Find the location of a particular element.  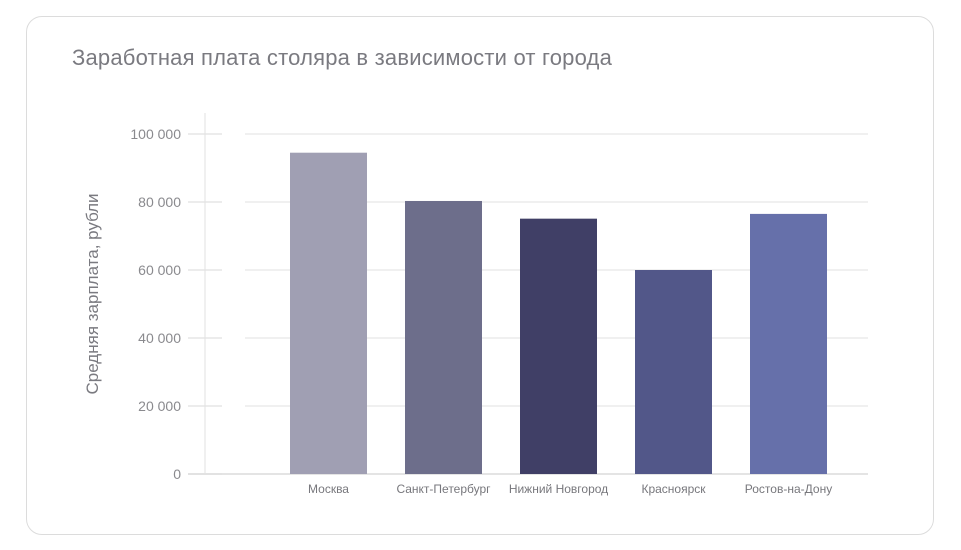

y-tick-label: 100 000 is located at coordinates (155, 134).